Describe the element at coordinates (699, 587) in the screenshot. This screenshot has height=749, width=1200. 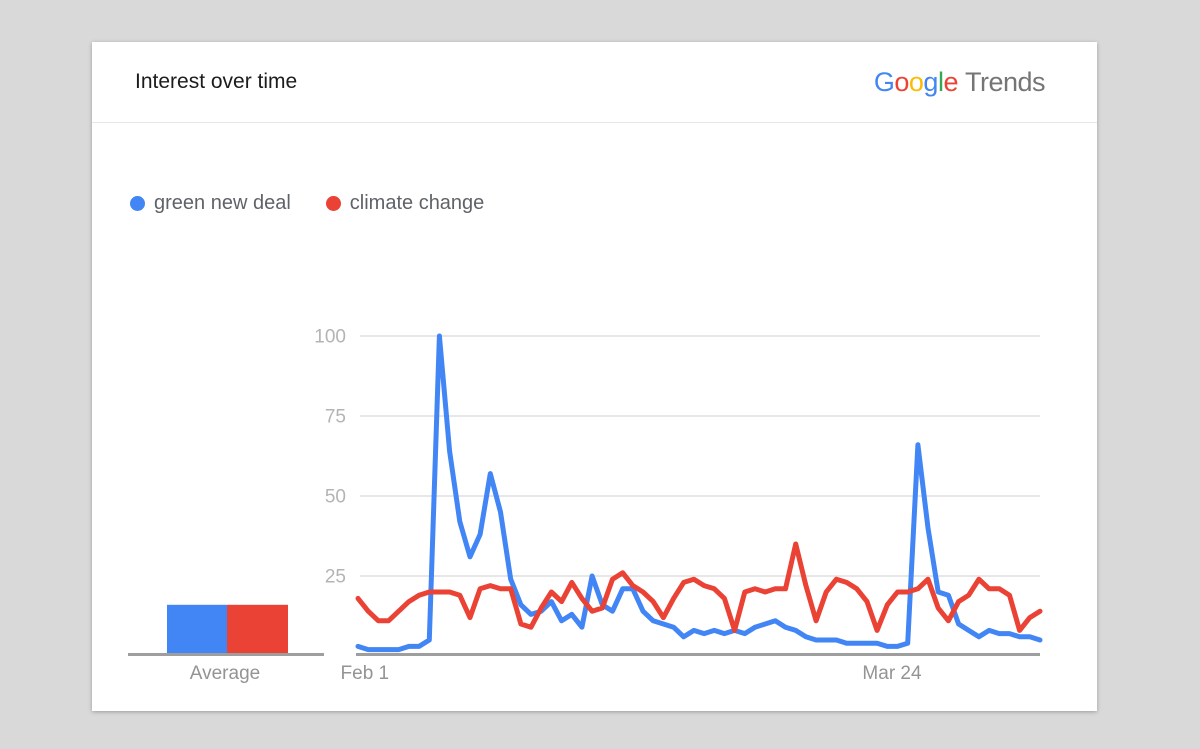
I see `series-line-climate-change` at that location.